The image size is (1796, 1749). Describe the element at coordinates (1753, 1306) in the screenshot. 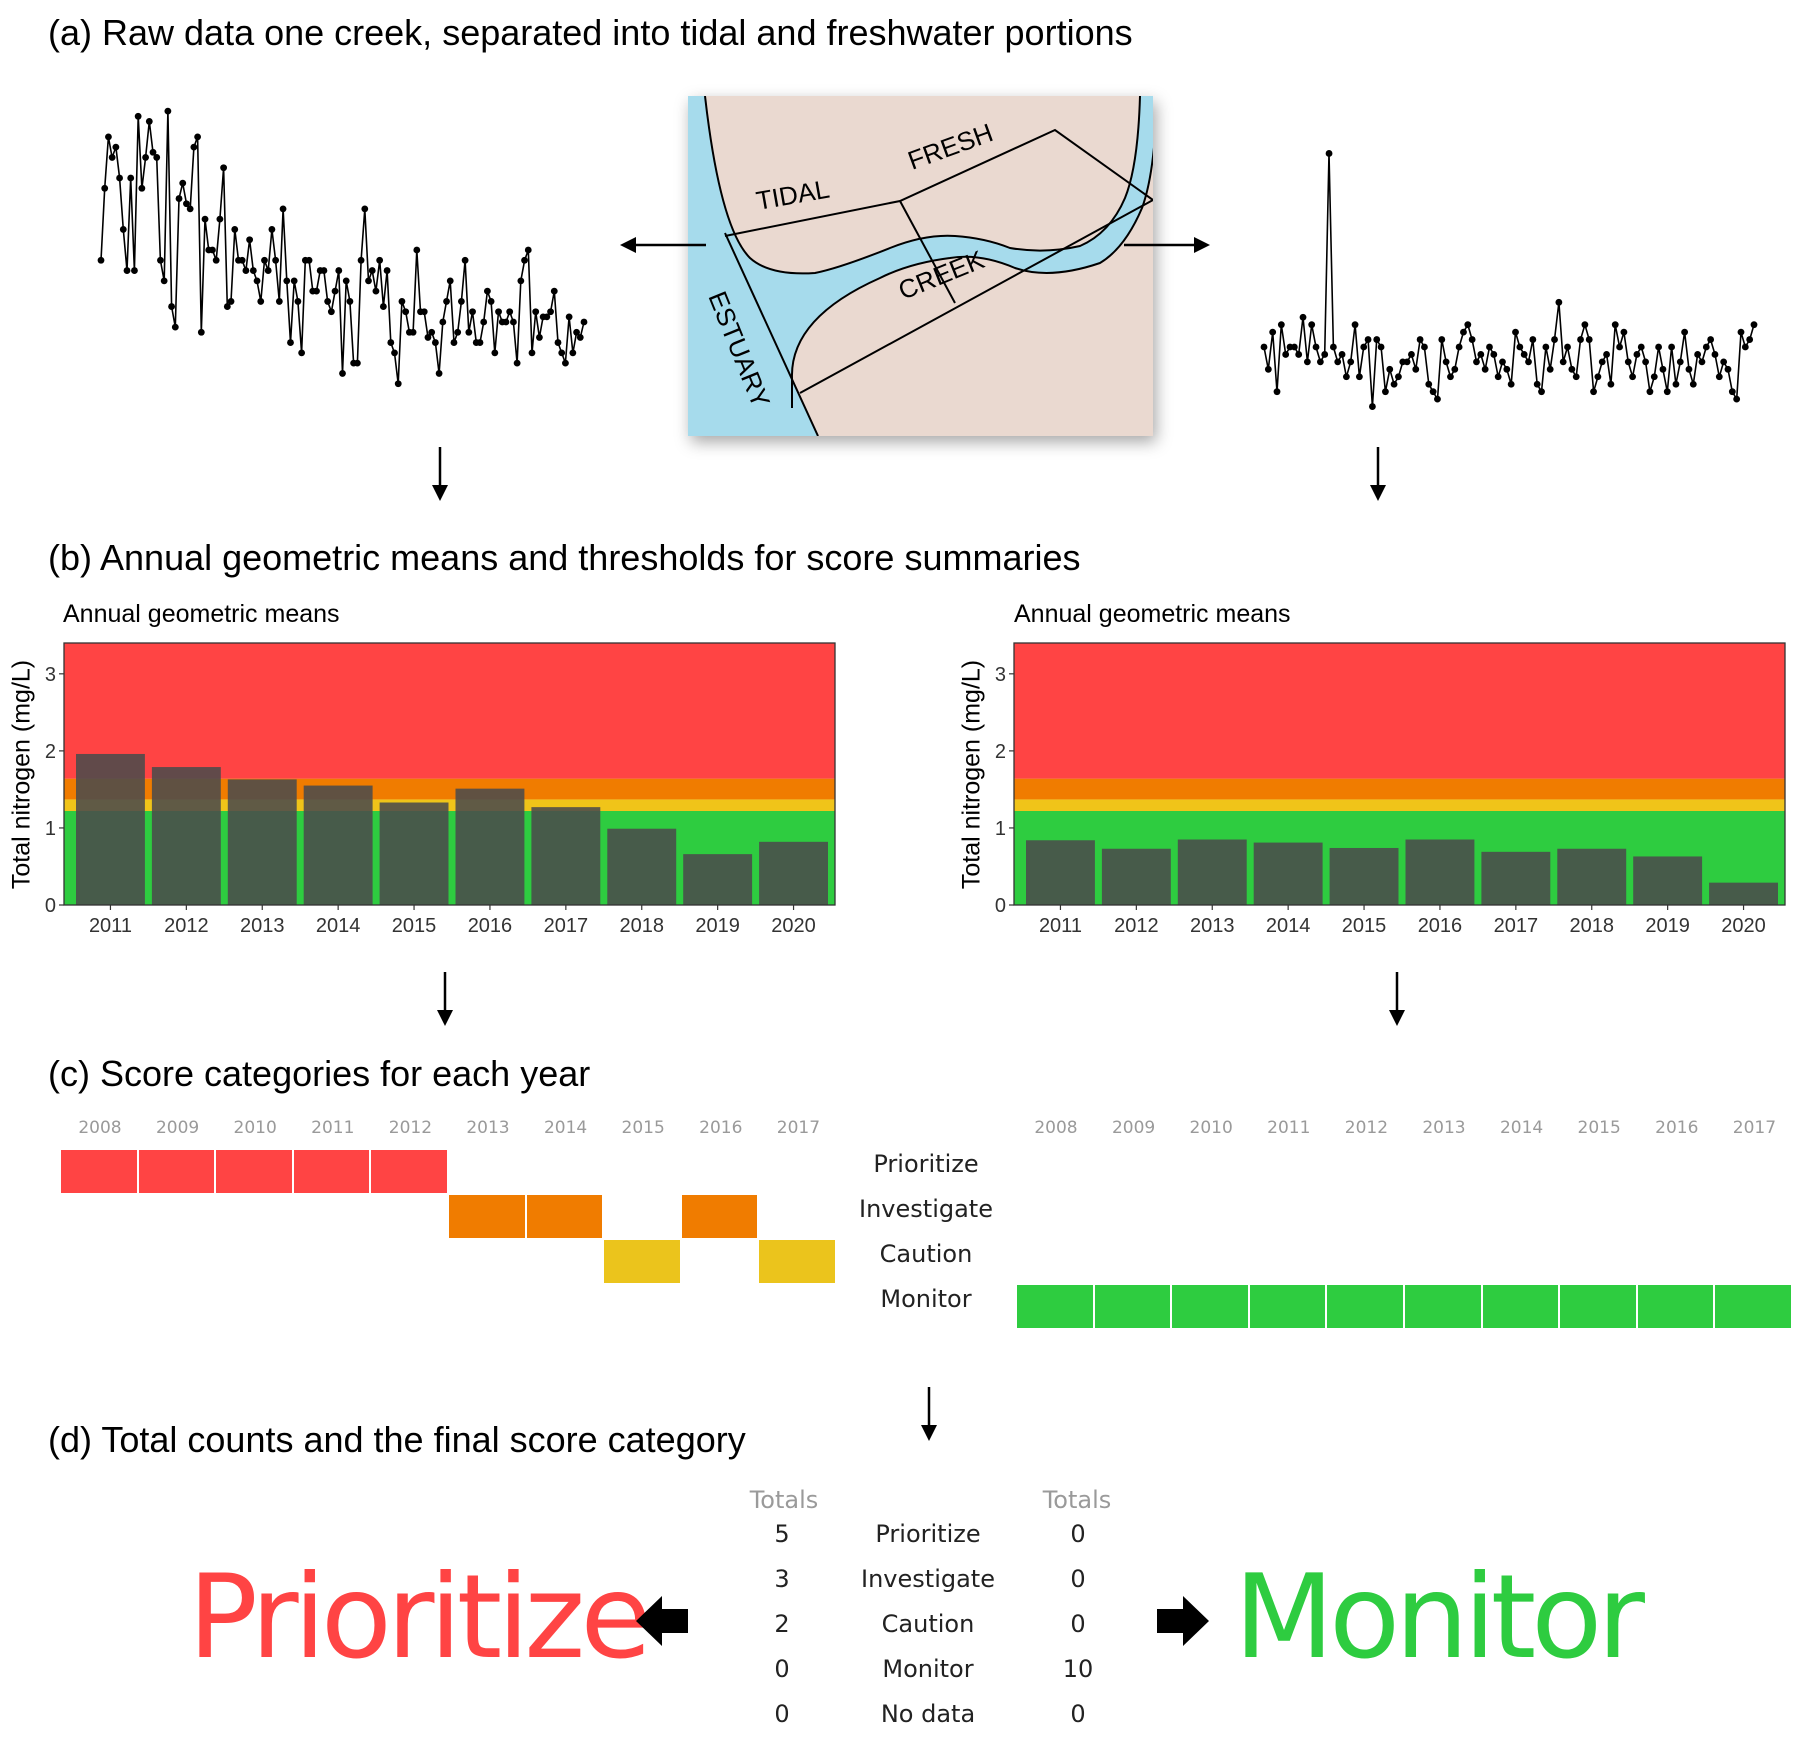

I see `score-cell-monitor` at that location.